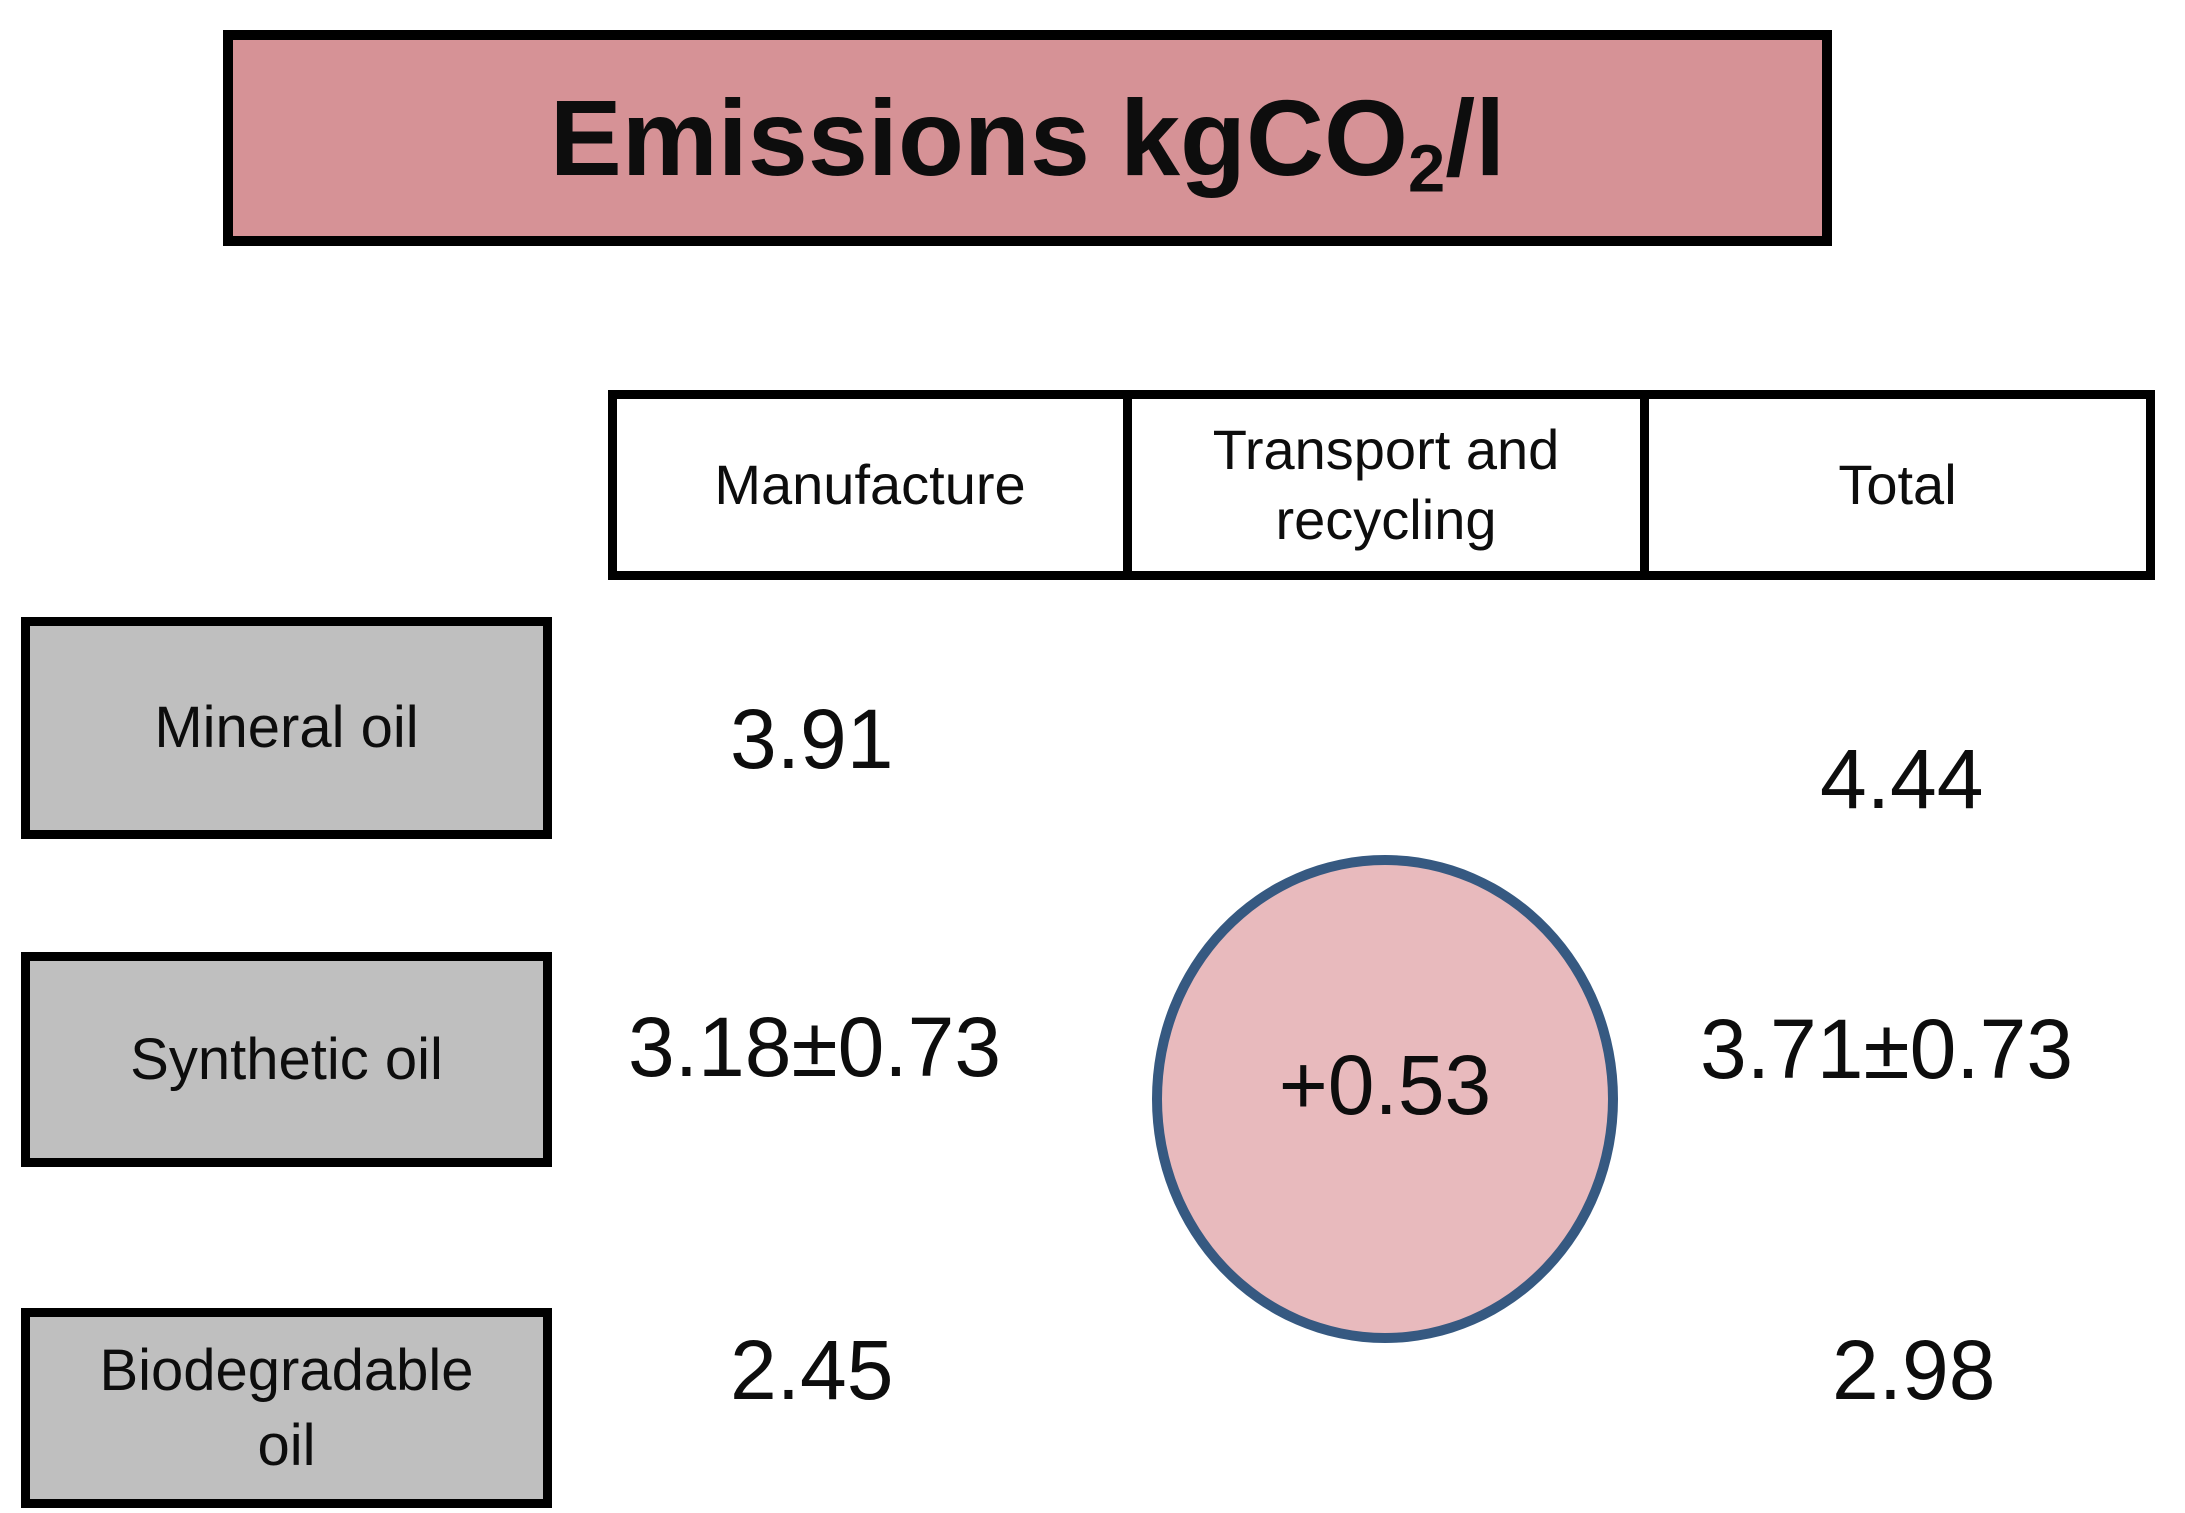  What do you see at coordinates (1887, 1049) in the screenshot?
I see `value-synthetic-total: 3.71±0.73` at bounding box center [1887, 1049].